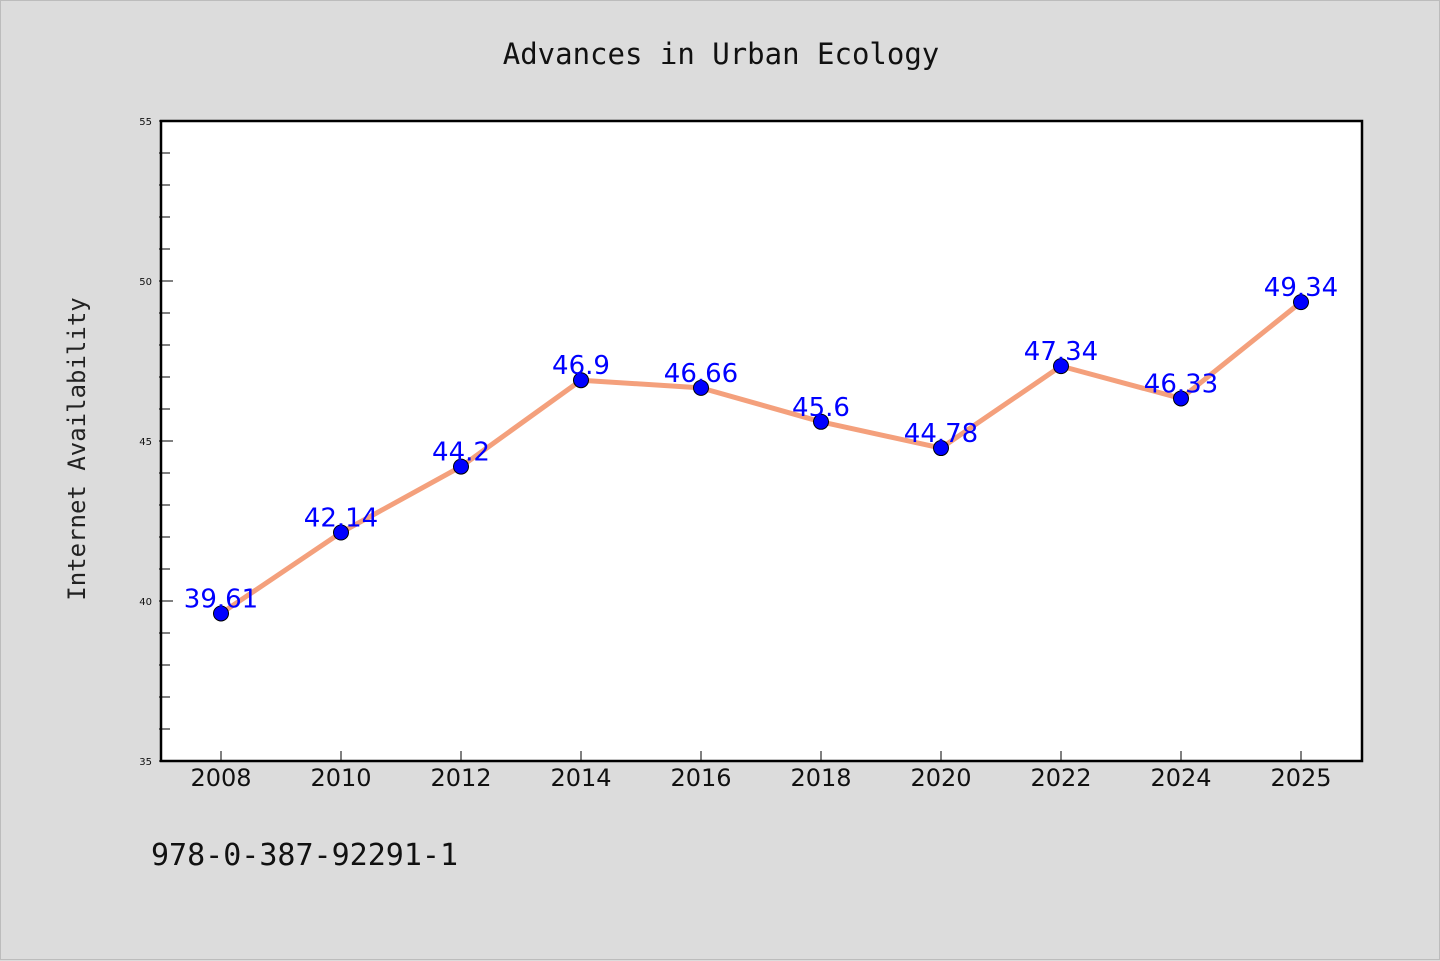 This screenshot has height=961, width=1440. What do you see at coordinates (821, 408) in the screenshot?
I see `data-label: 45.6` at bounding box center [821, 408].